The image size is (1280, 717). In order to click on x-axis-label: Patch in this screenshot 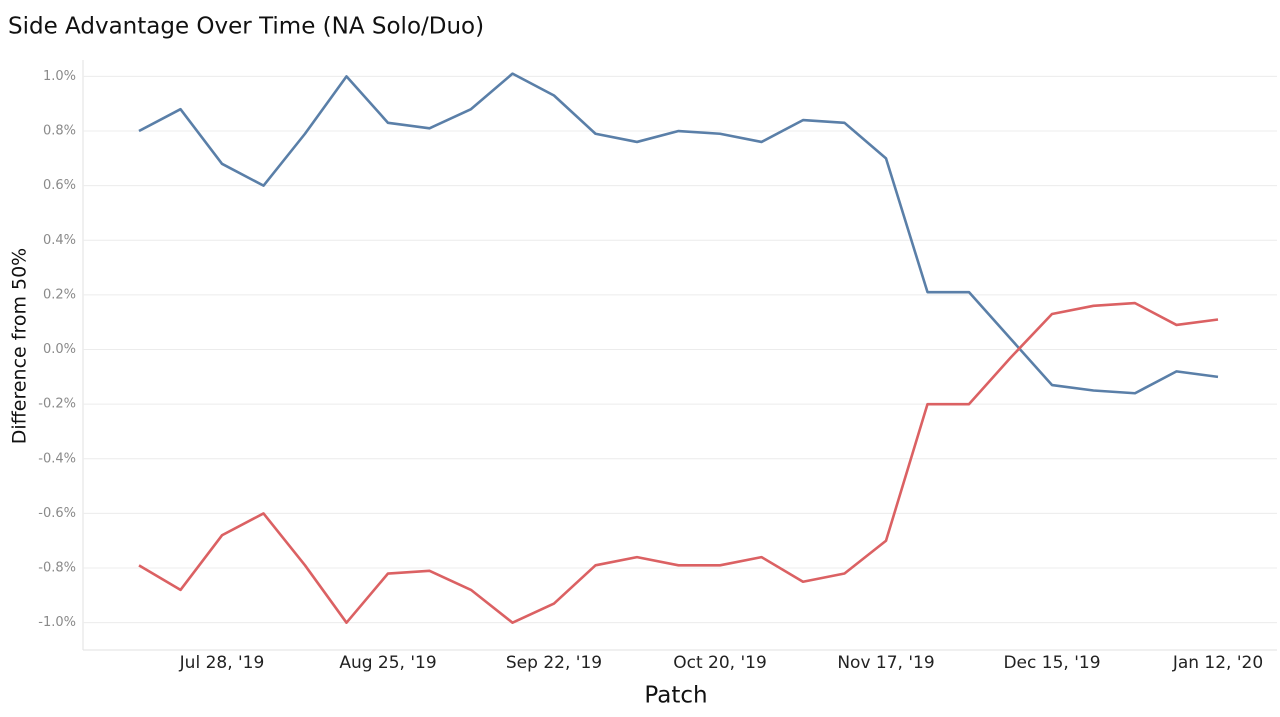, I will do `click(675, 696)`.